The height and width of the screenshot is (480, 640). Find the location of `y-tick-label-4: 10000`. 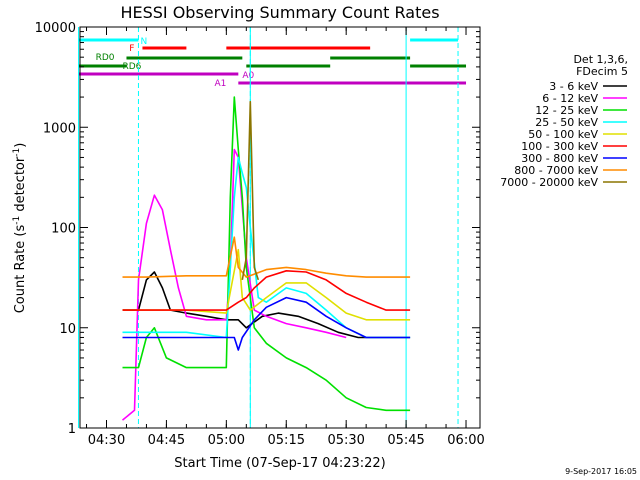

y-tick-label-4: 10000 is located at coordinates (55, 28).